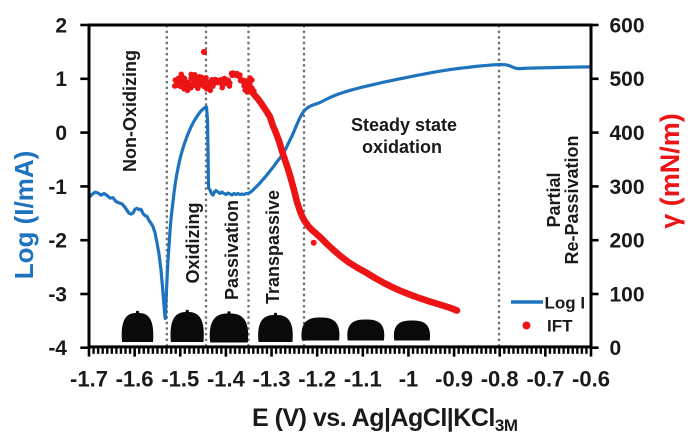 This screenshot has height=439, width=698. What do you see at coordinates (554, 199) in the screenshot?
I see `svg-text: Partial` at bounding box center [554, 199].